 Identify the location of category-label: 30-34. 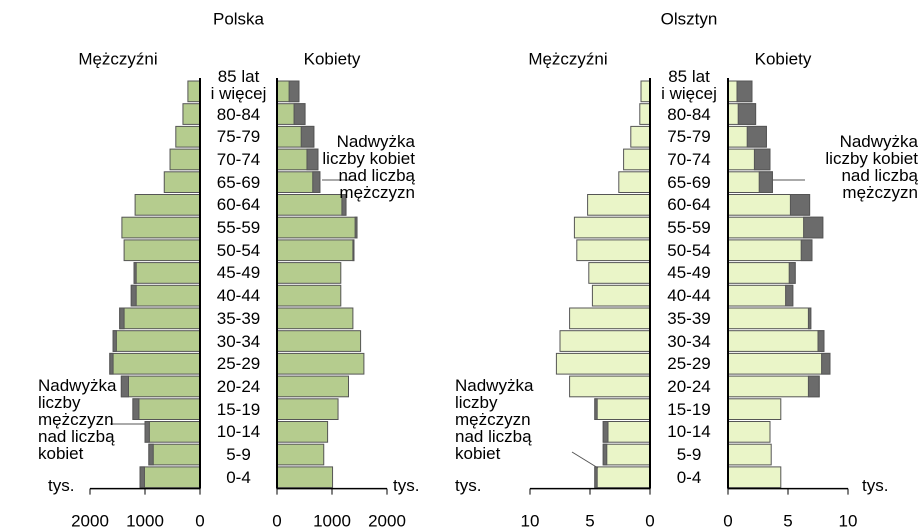
(238, 341).